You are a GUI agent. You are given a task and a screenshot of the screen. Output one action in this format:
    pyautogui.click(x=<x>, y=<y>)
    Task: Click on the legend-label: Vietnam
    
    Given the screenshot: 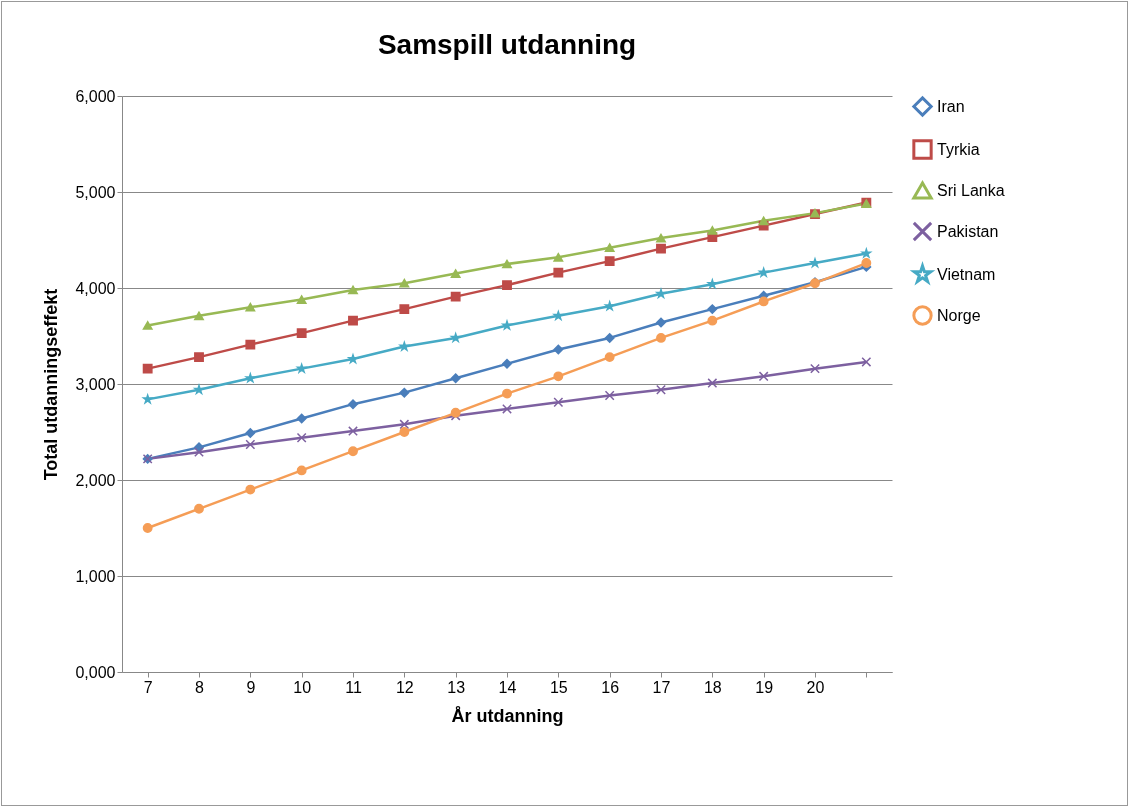 What is the action you would take?
    pyautogui.click(x=966, y=274)
    